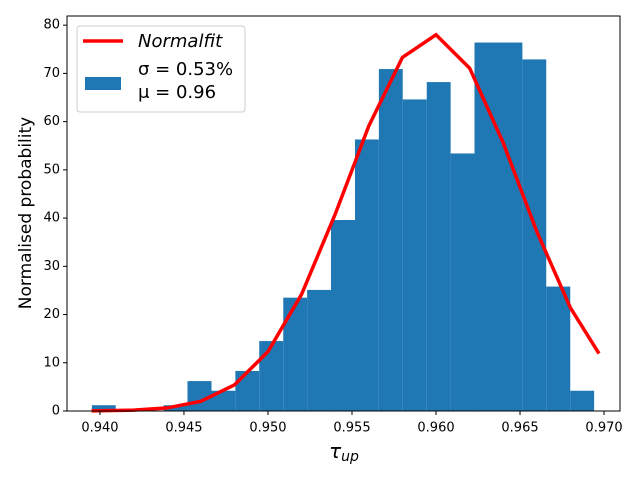  What do you see at coordinates (51, 25) in the screenshot?
I see `y-tick-label: 80` at bounding box center [51, 25].